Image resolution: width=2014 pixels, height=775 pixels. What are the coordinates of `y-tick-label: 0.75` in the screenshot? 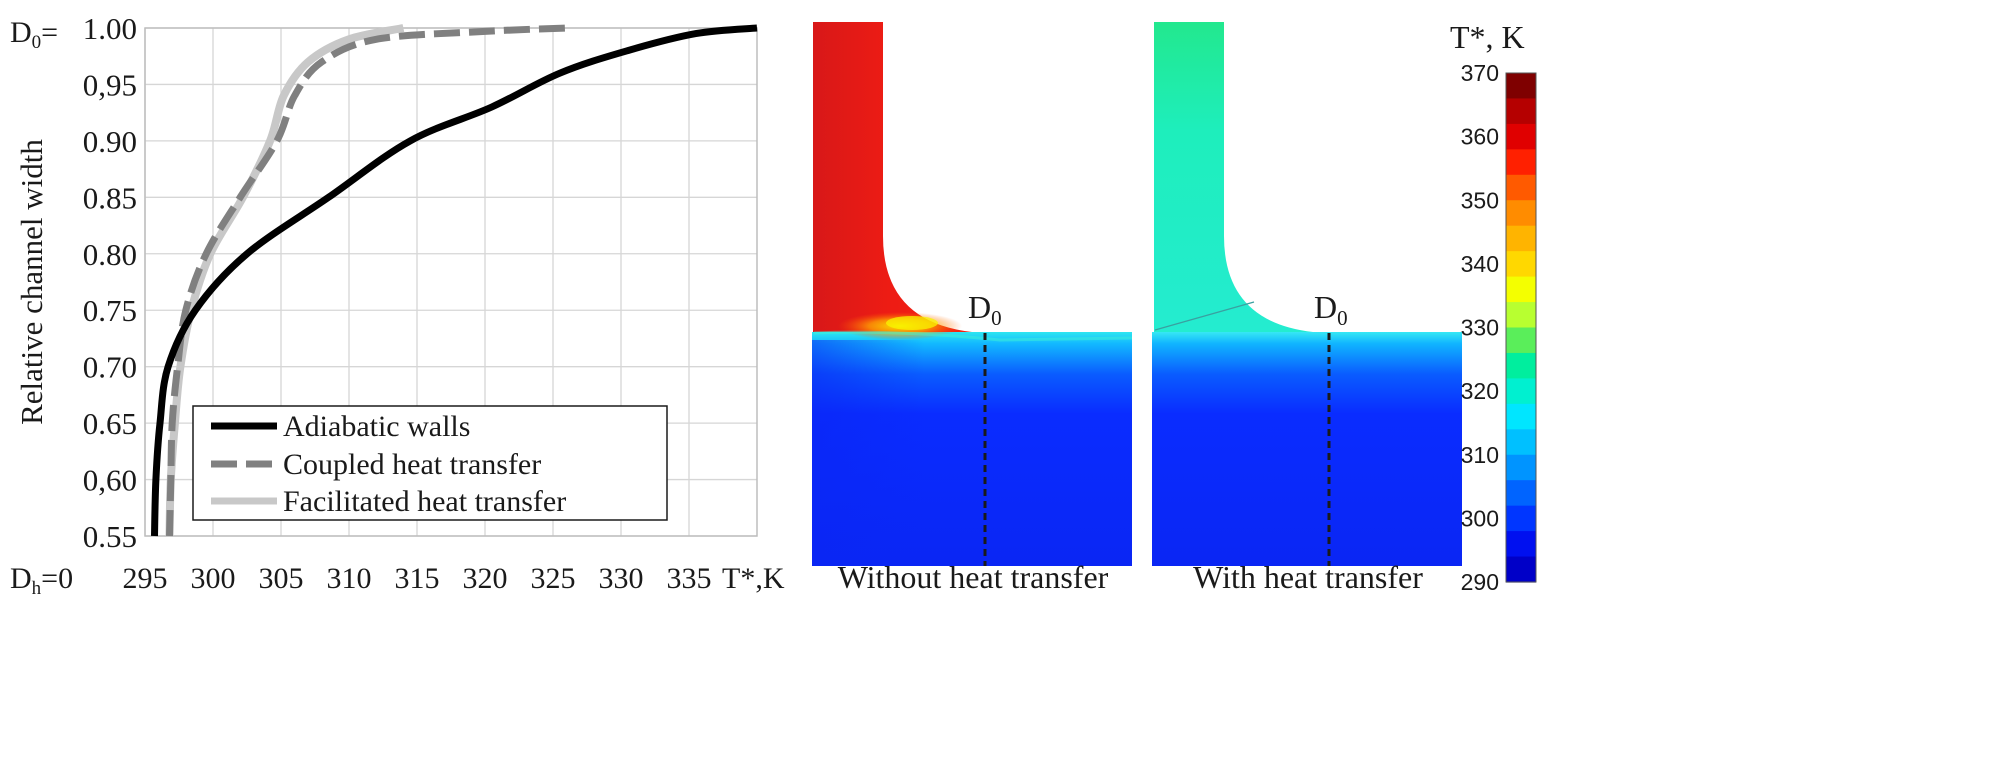 It's located at (110, 310).